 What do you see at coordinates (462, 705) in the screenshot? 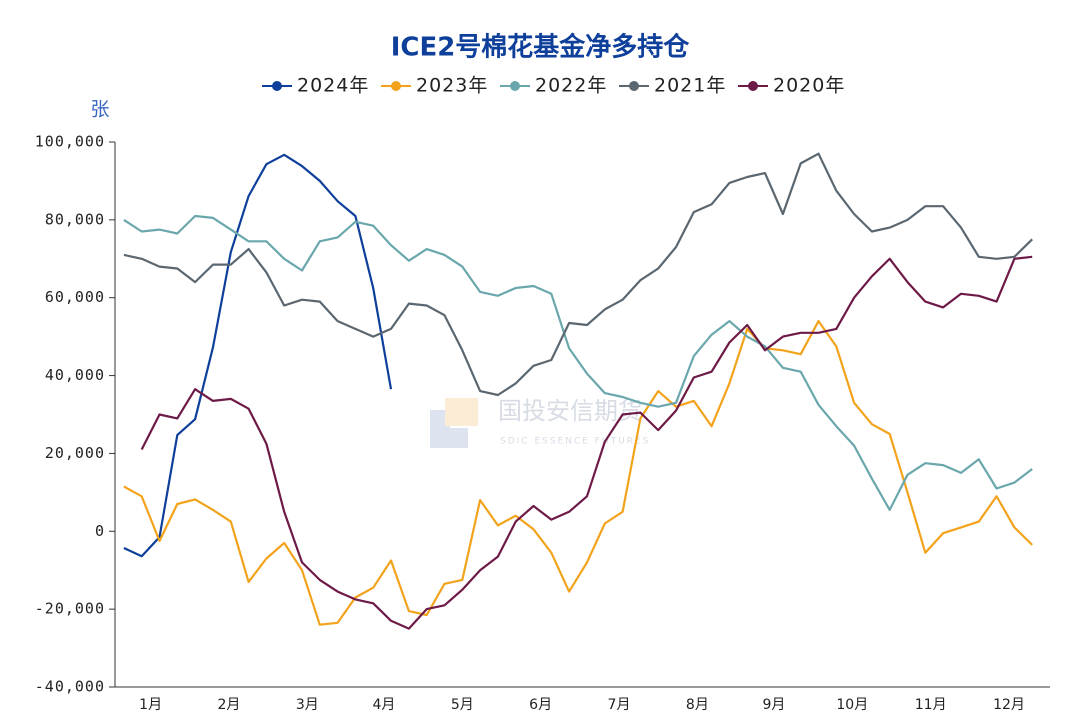
I see `x-tick-label: 5月` at bounding box center [462, 705].